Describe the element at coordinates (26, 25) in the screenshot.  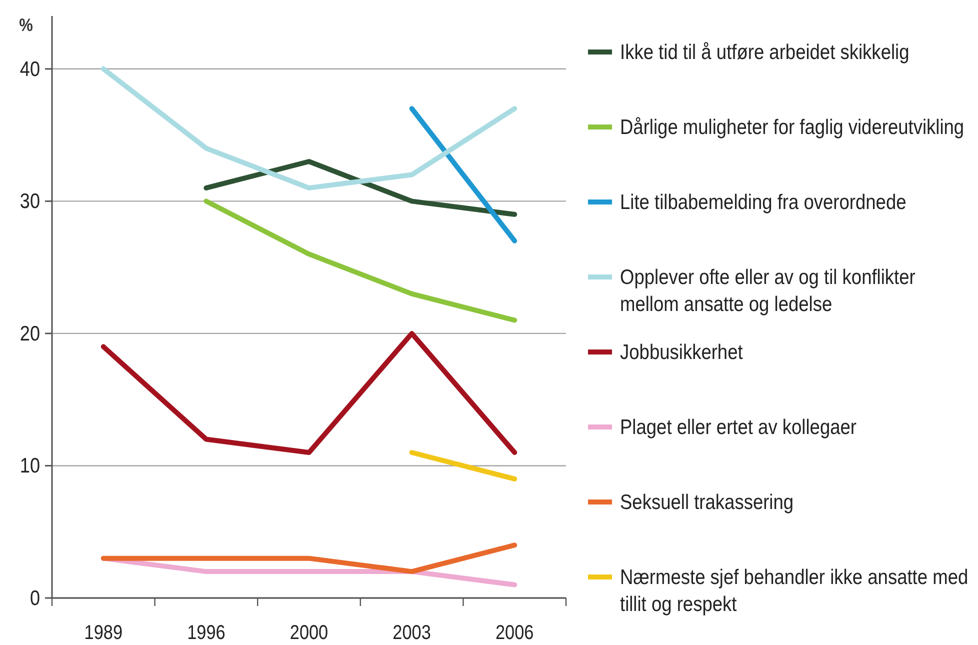
I see `y-axis-title: %` at that location.